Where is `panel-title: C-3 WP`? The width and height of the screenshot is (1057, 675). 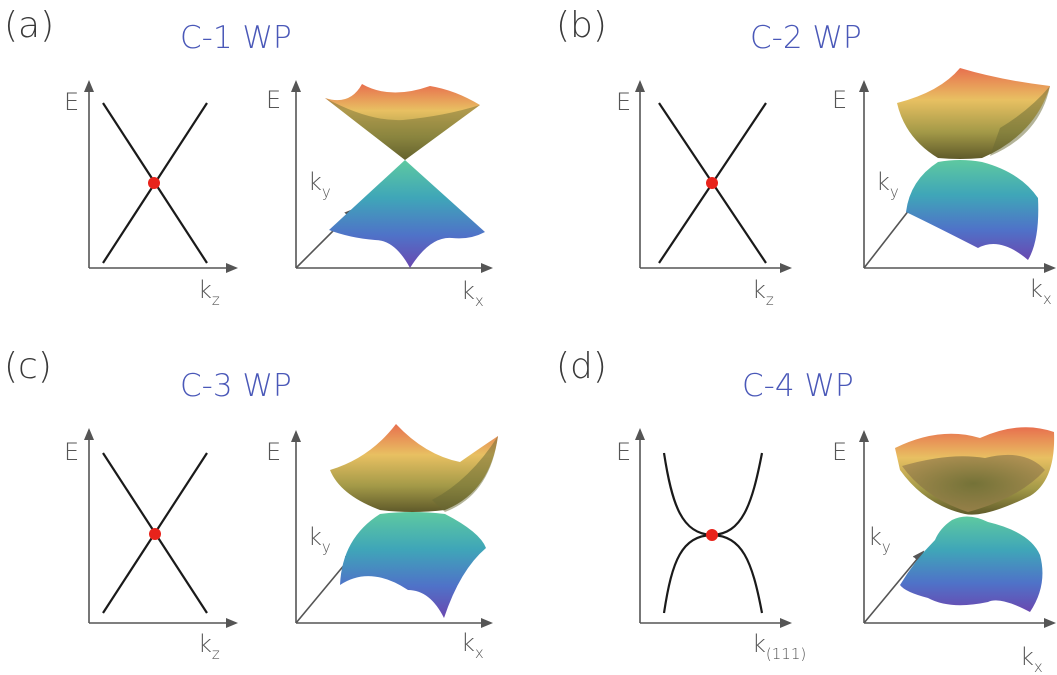
panel-title: C-3 WP is located at coordinates (236, 386).